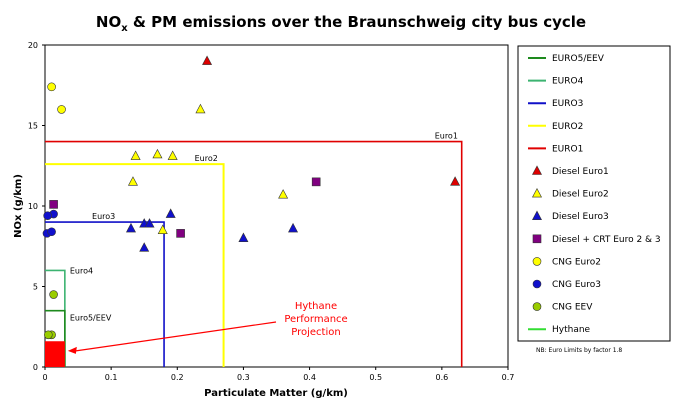  I want to click on y-tick-label: 10, so click(33, 206).